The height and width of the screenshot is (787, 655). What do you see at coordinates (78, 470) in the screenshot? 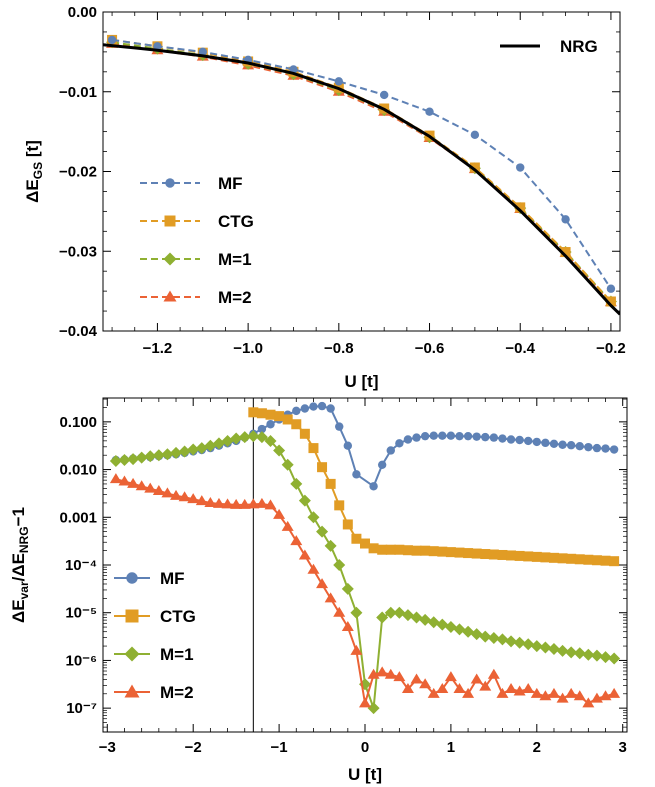
I see `y-tick-label: 0.010` at bounding box center [78, 470].